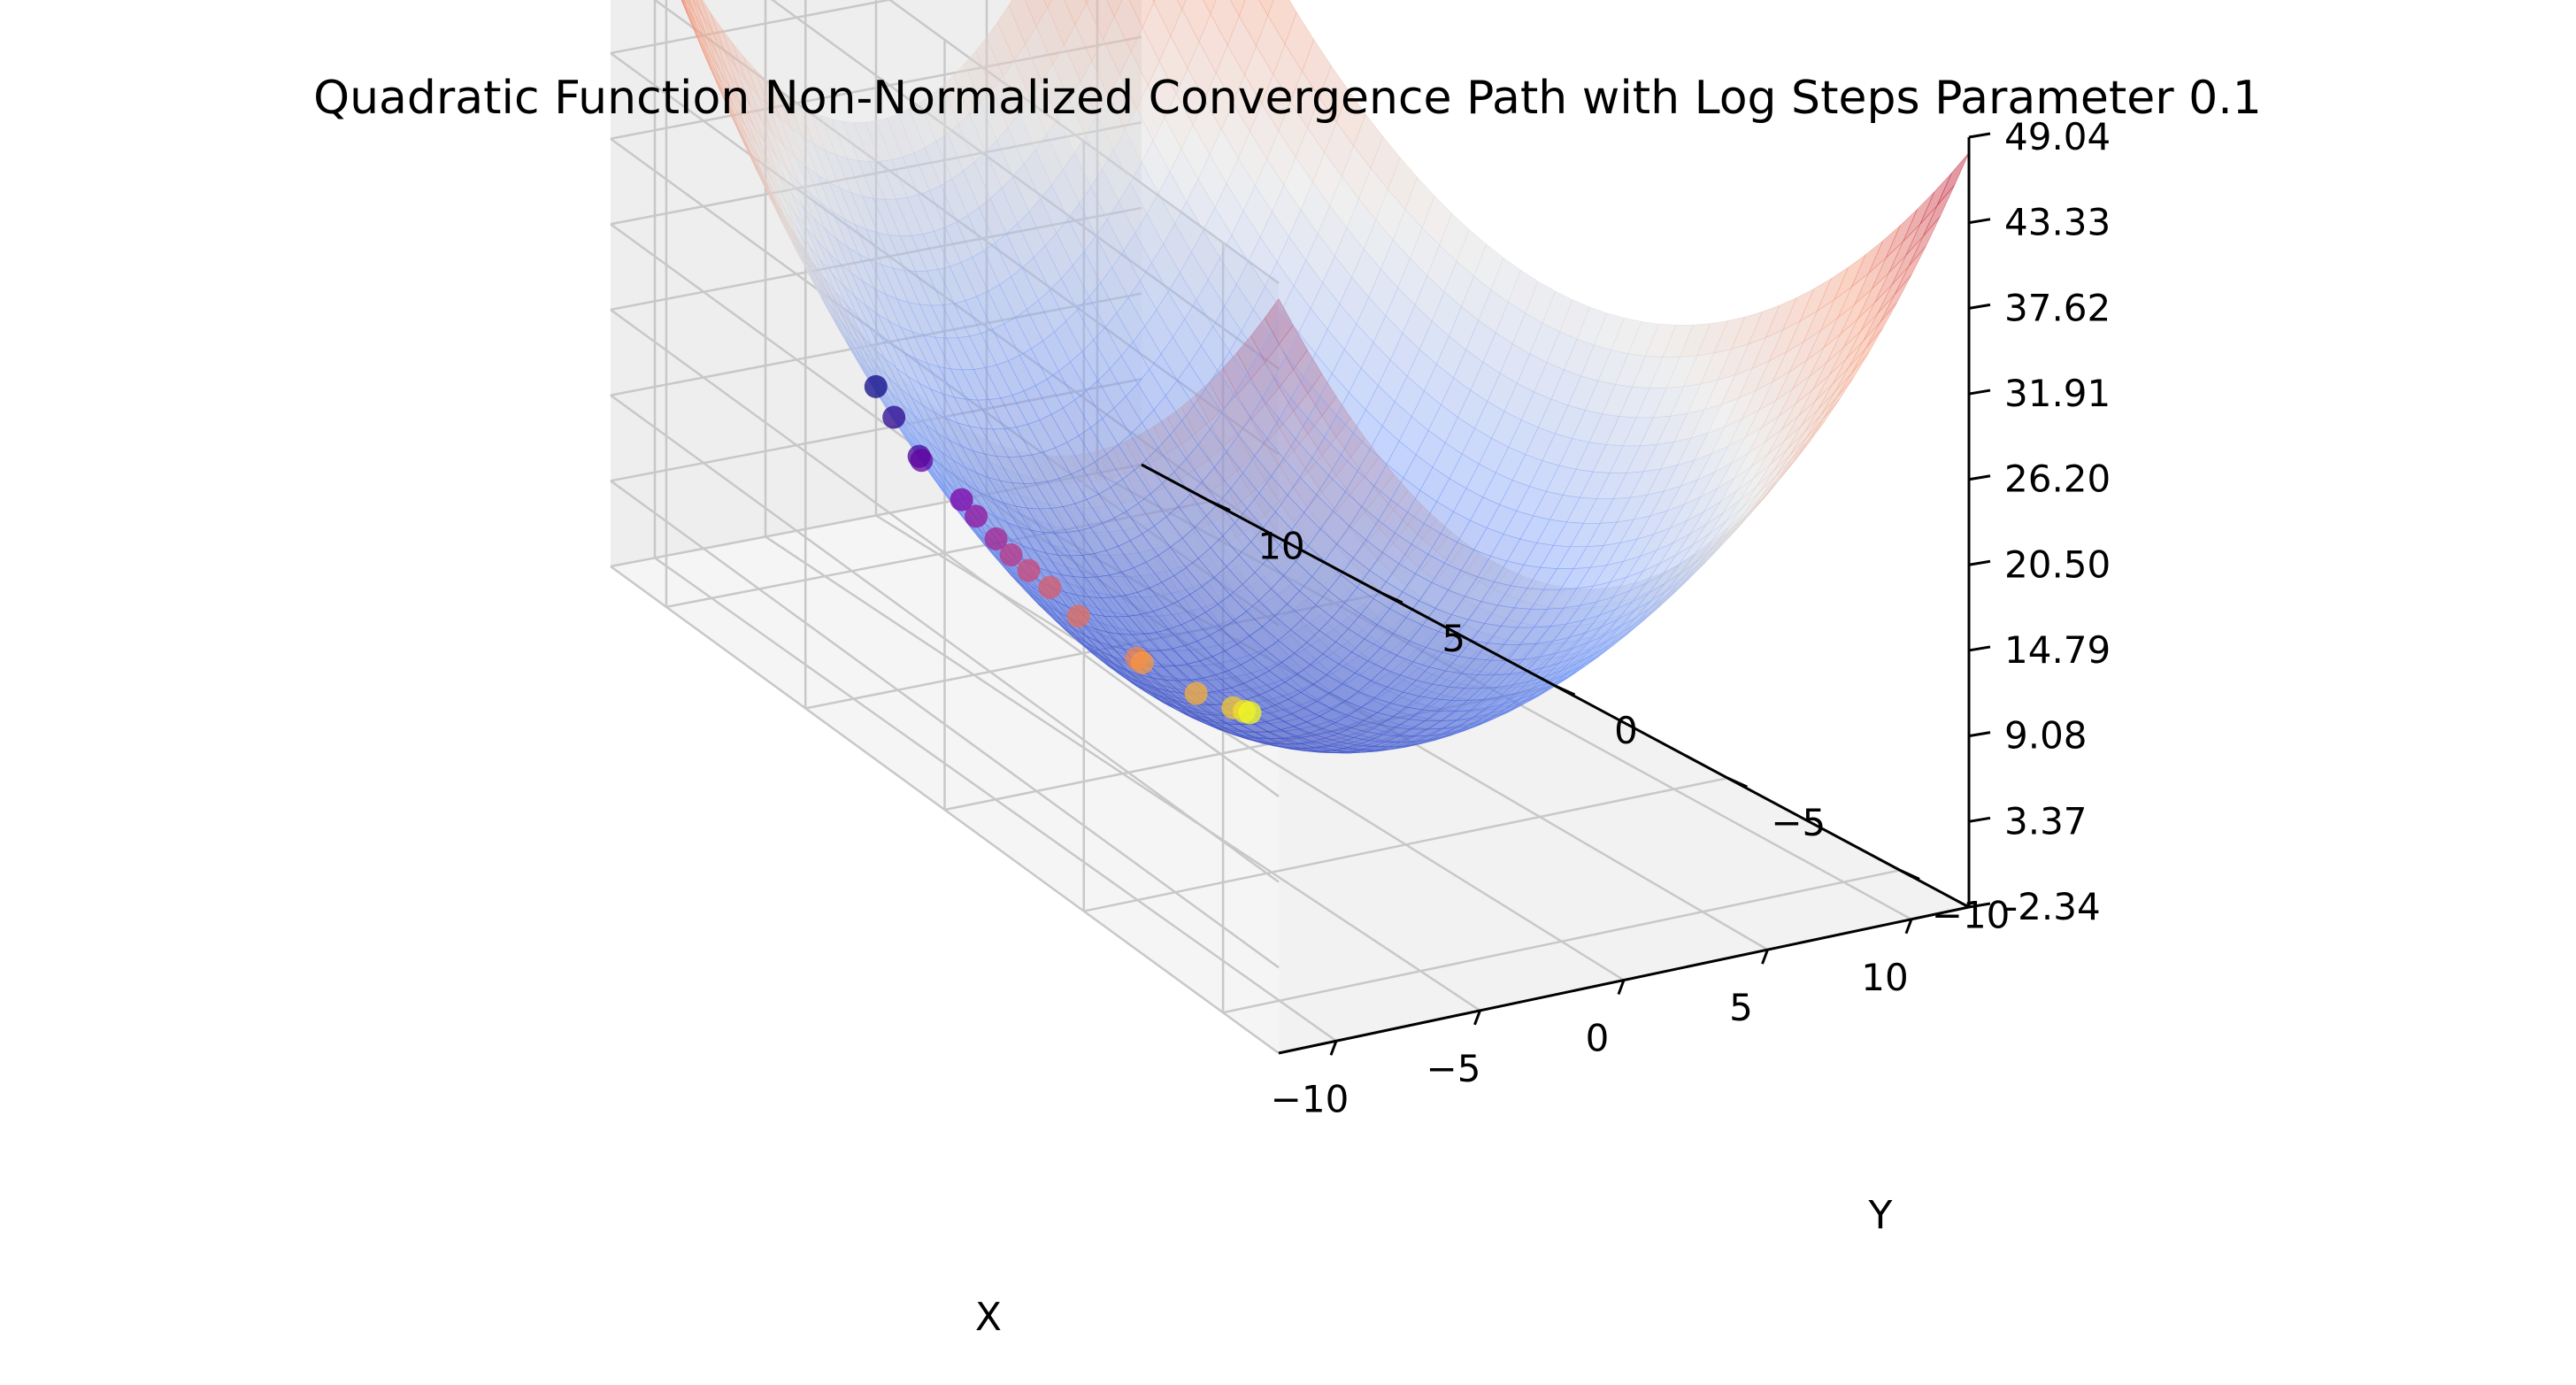 The image size is (2576, 1385). I want to click on z-tick-label: 20.50, so click(2057, 564).